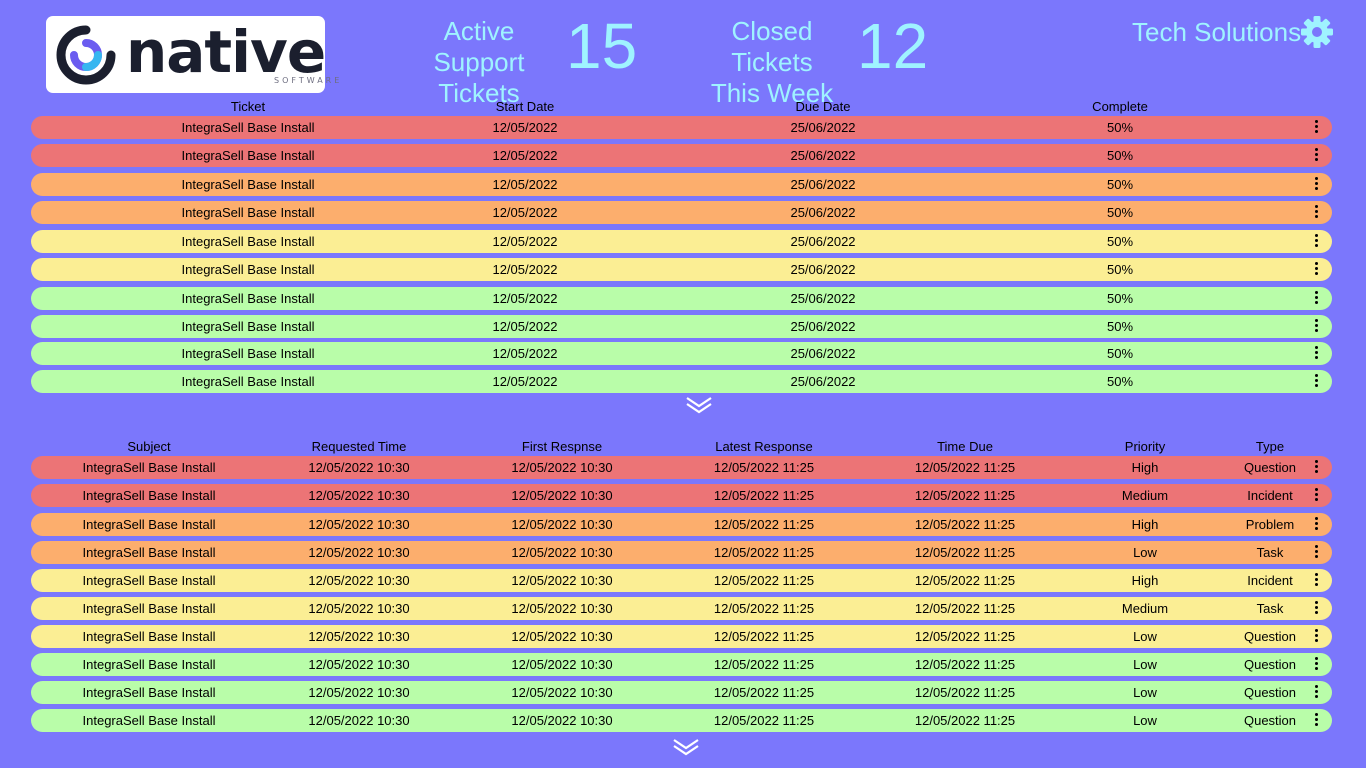 Image resolution: width=1366 pixels, height=768 pixels. Describe the element at coordinates (86, 55) in the screenshot. I see `native-logo-icon` at that location.